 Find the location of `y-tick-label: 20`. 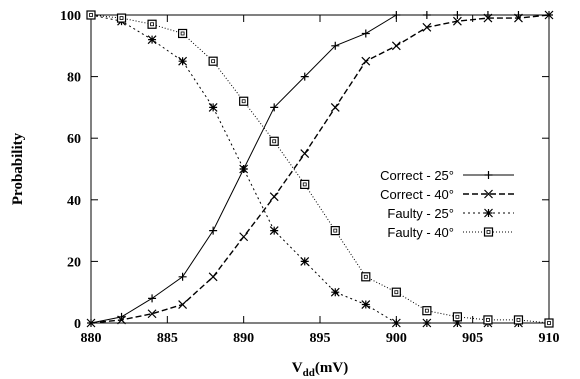

y-tick-label: 20 is located at coordinates (74, 262).